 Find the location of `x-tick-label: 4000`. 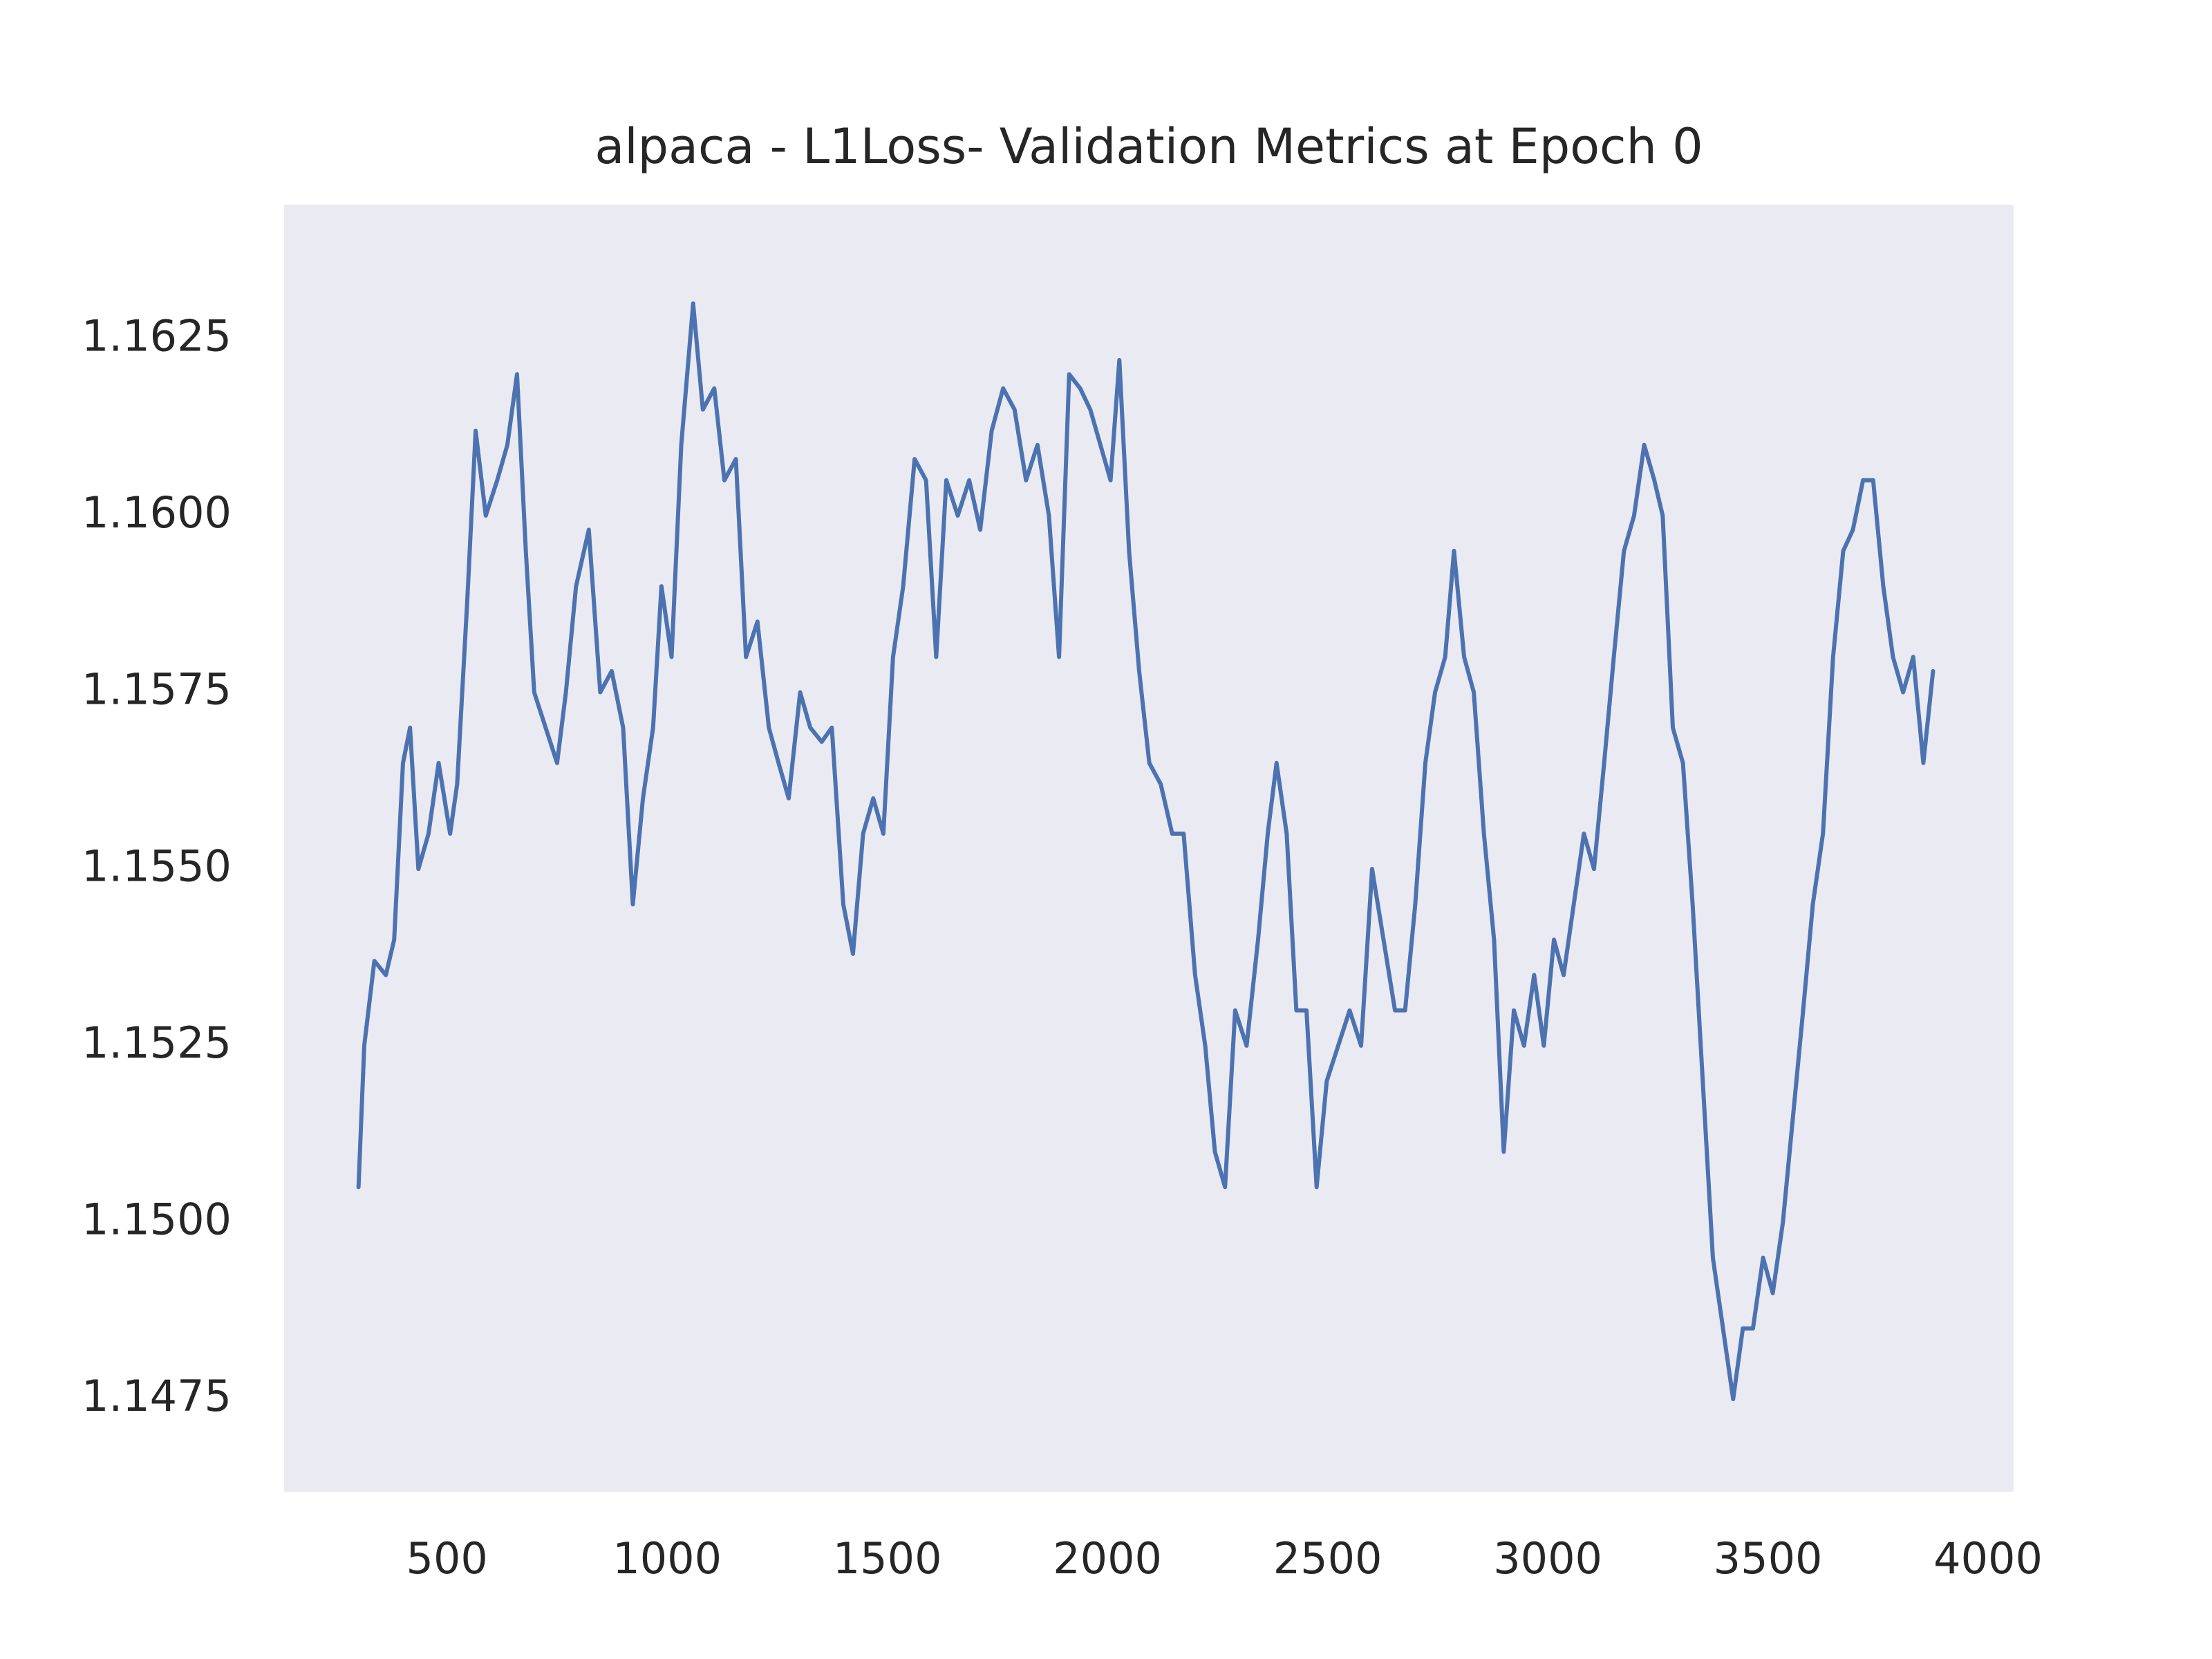

x-tick-label: 4000 is located at coordinates (1988, 1558).